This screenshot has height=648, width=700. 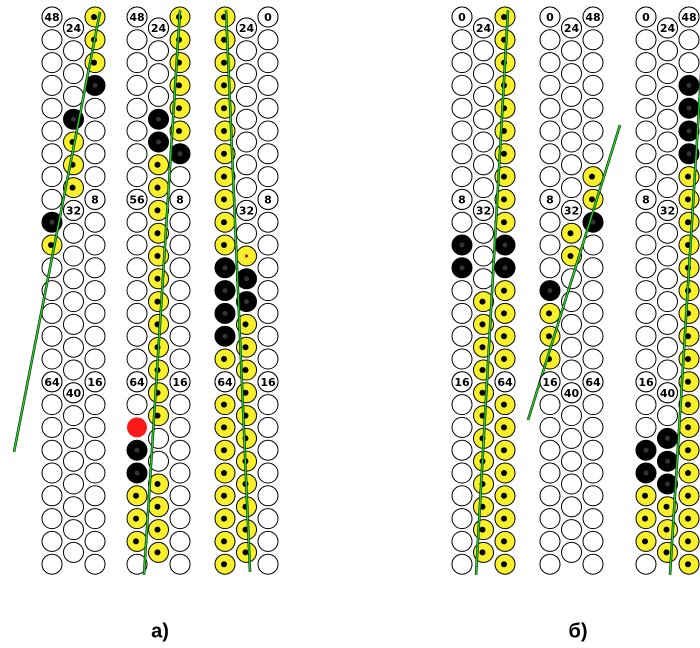 I want to click on tube-label: 56, so click(x=137, y=199).